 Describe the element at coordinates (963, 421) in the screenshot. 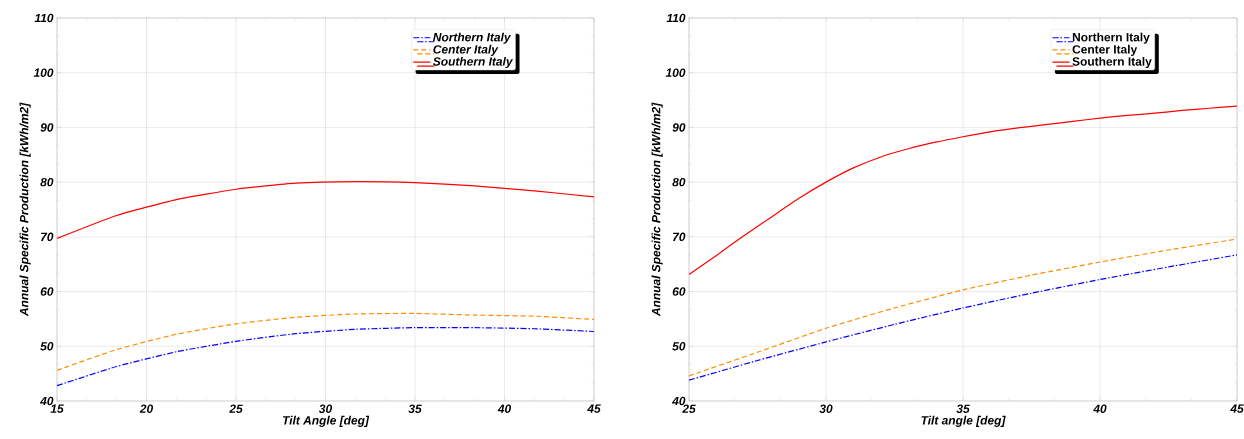

I see `x-axis-title: Tilt angle [deg]` at that location.